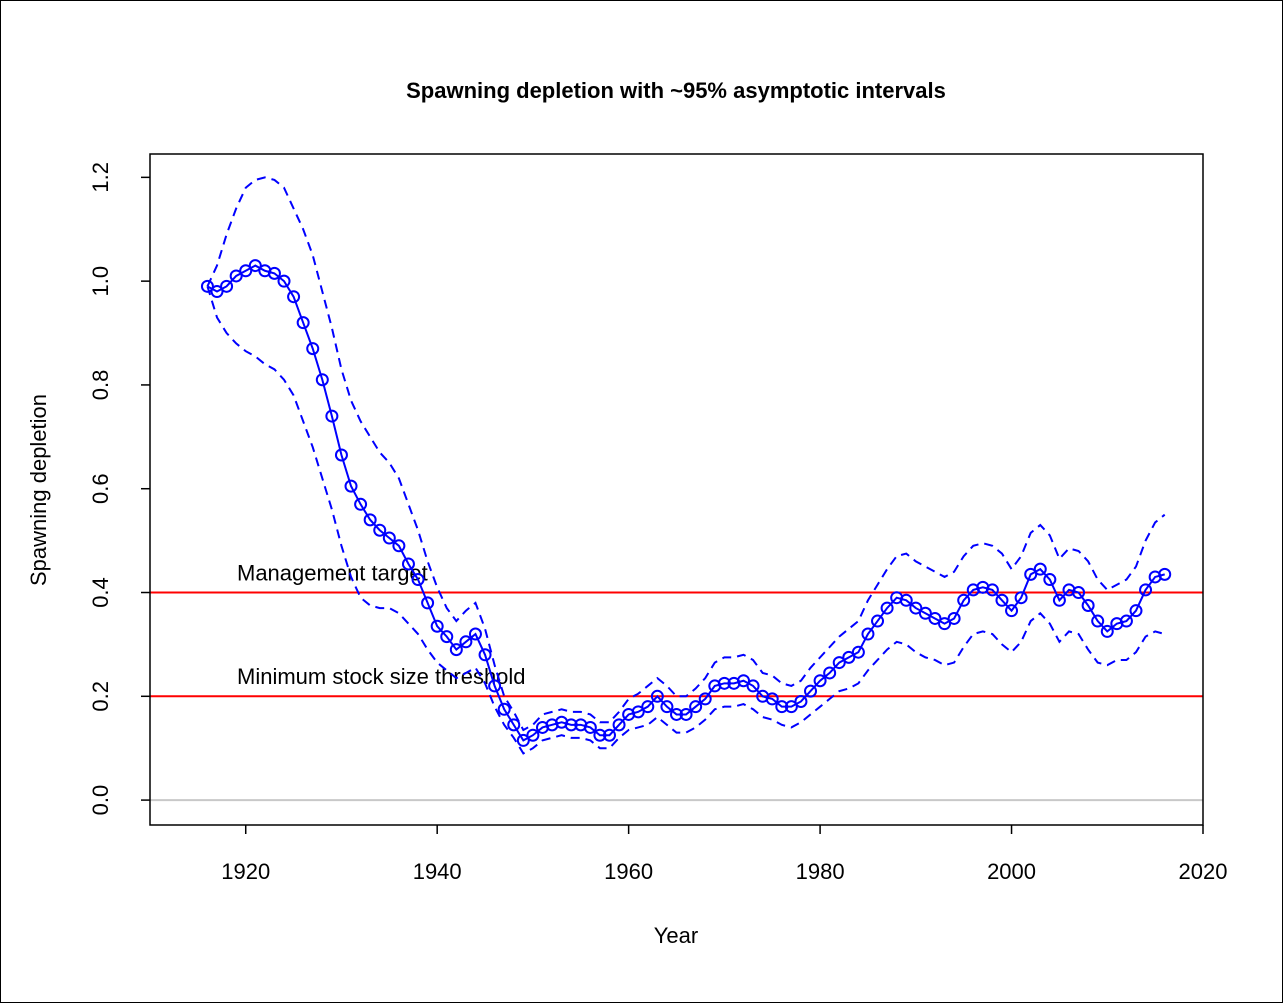 This screenshot has width=1283, height=1003. Describe the element at coordinates (332, 572) in the screenshot. I see `reference-label: Management target` at that location.